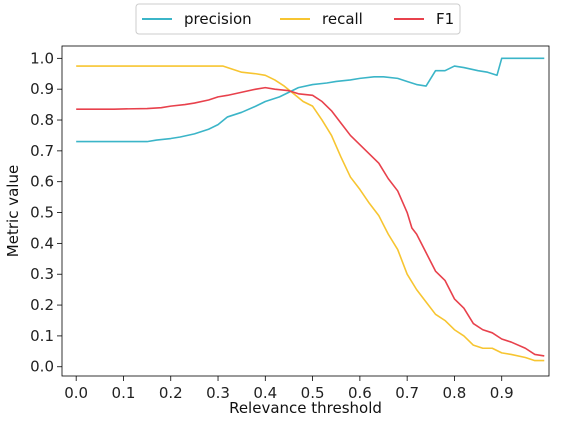 This screenshot has height=422, width=569. Describe the element at coordinates (298, 19) in the screenshot. I see `legend: precision recall F1` at that location.